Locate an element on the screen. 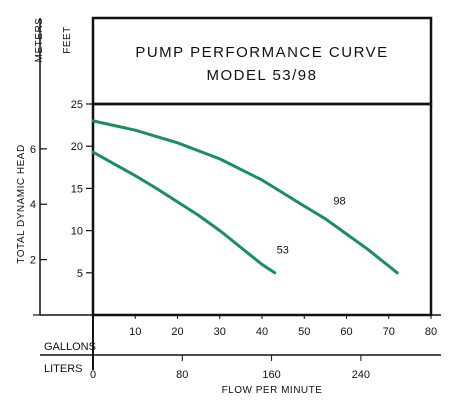  liter-tick-label: 240 is located at coordinates (361, 375).